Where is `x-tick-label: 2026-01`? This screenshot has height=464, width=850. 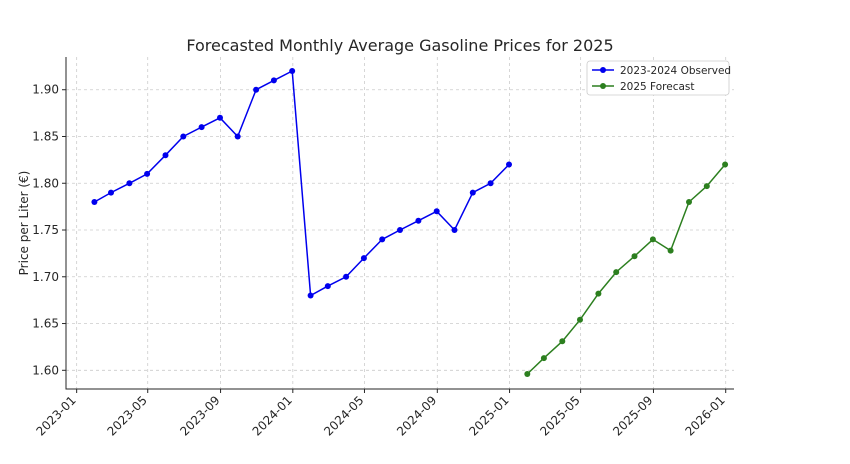
x-tick-label: 2026-01 is located at coordinates (704, 415).